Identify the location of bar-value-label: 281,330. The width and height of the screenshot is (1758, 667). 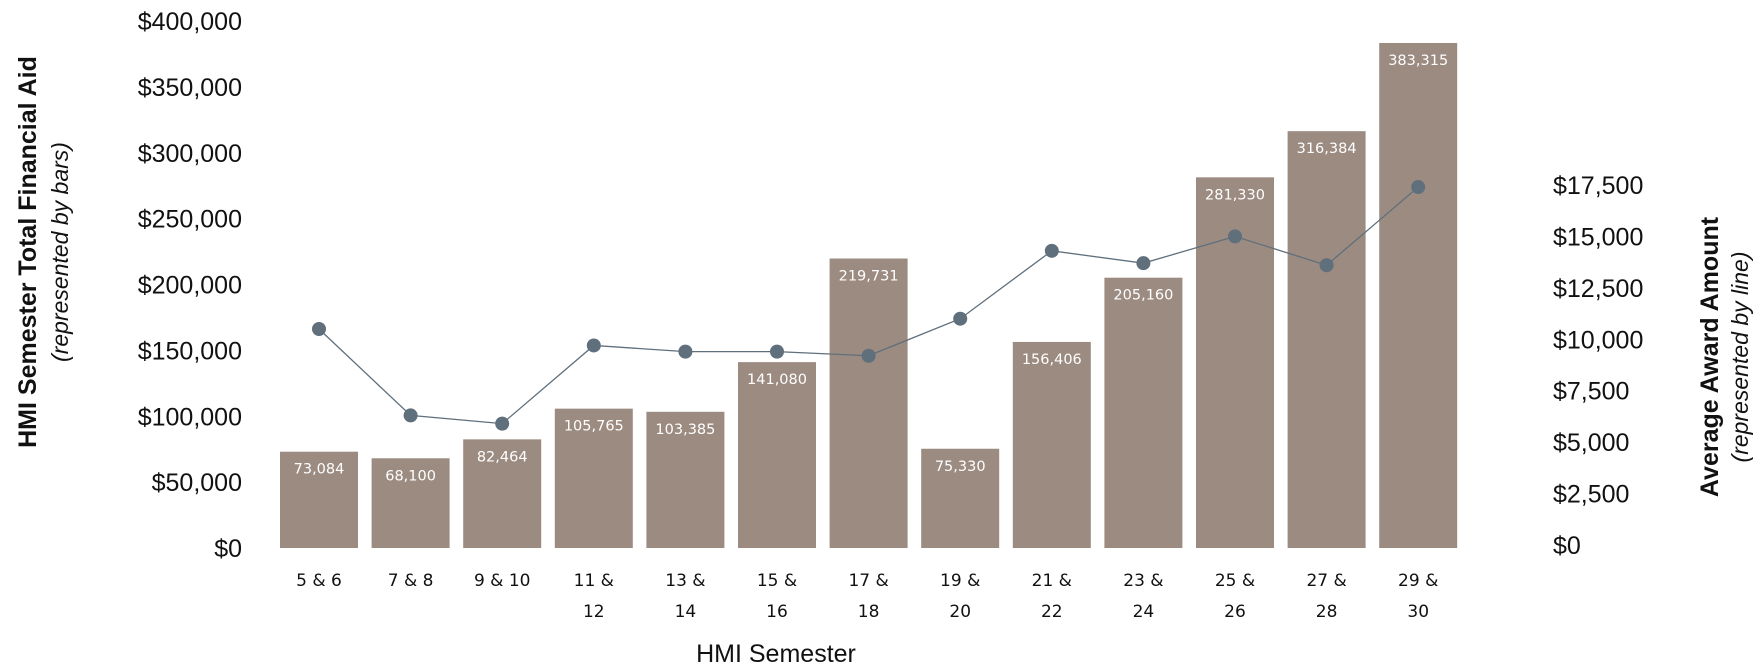
(1235, 195).